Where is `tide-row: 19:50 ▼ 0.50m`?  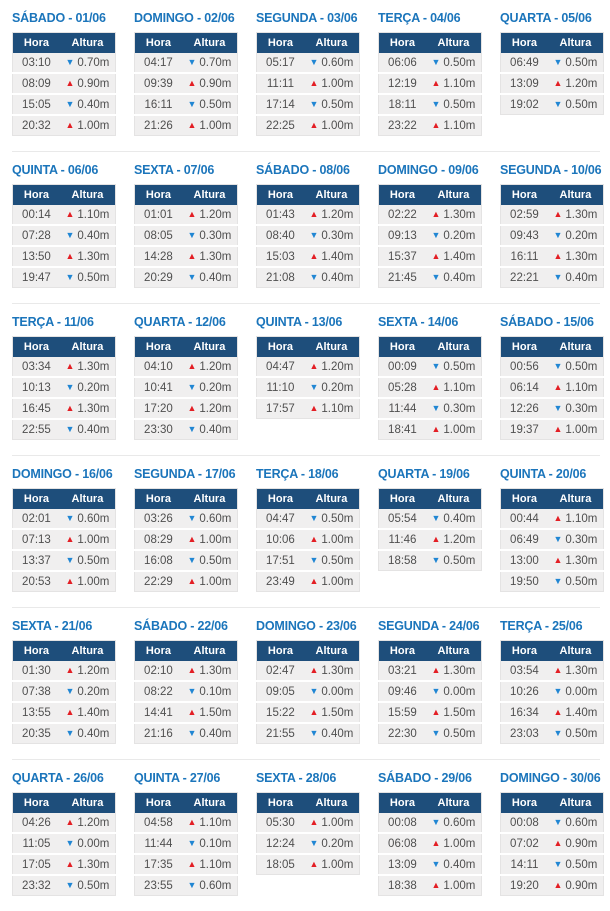 tide-row: 19:50 ▼ 0.50m is located at coordinates (552, 581).